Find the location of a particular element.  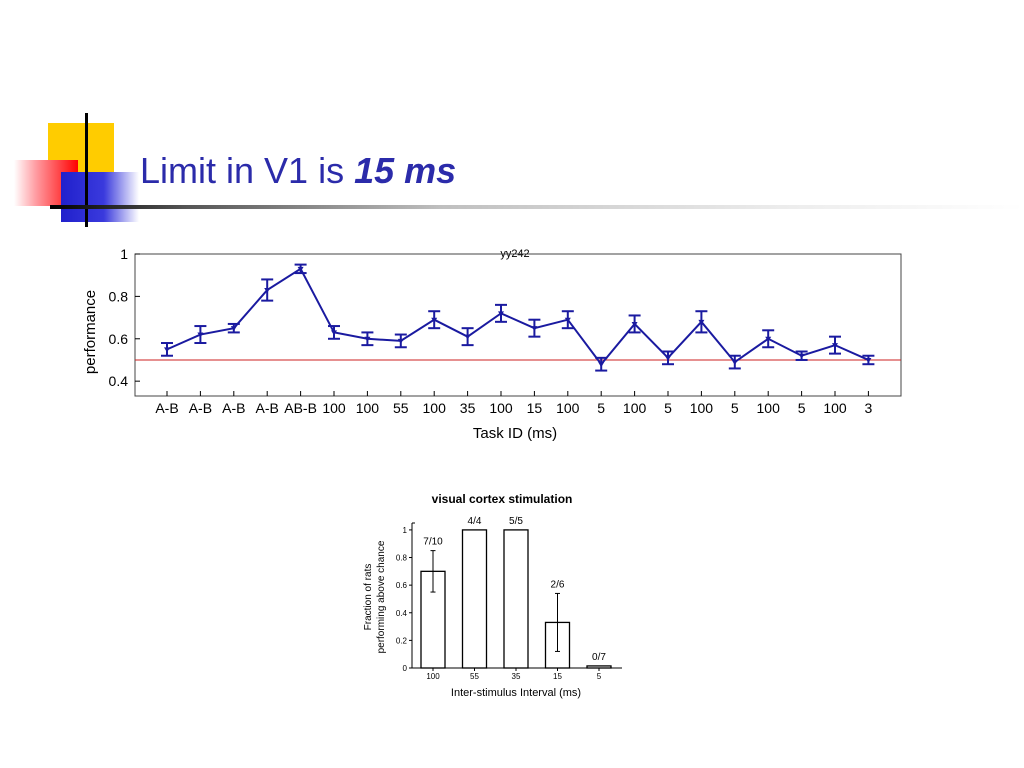

chart1-y-tick-label: 1 is located at coordinates (124, 254).